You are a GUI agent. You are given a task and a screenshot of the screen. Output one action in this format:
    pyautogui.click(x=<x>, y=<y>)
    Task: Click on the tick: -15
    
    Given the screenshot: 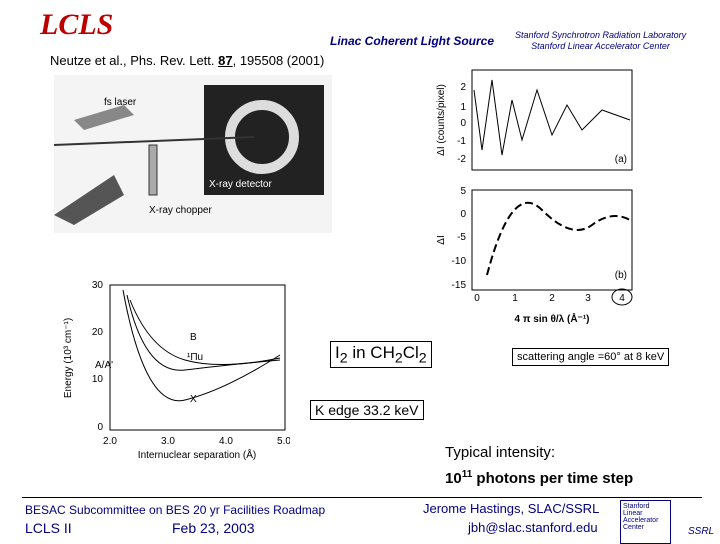 What is the action you would take?
    pyautogui.click(x=459, y=285)
    